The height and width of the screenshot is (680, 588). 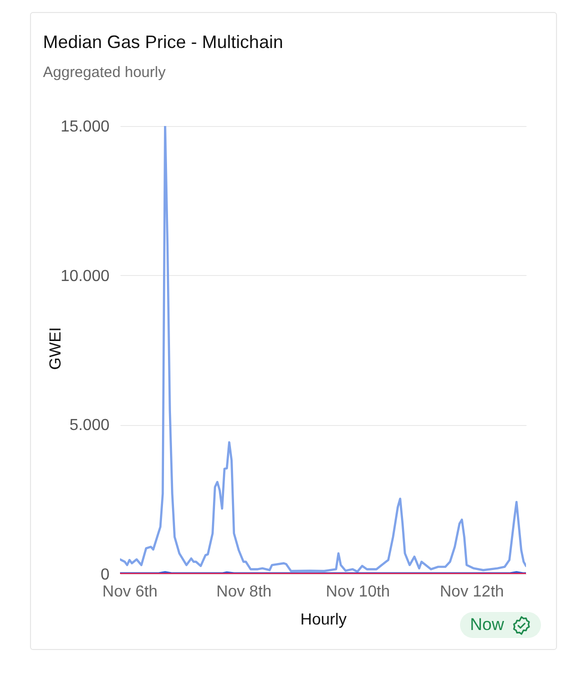 What do you see at coordinates (323, 620) in the screenshot?
I see `x-axis-title: Hourly` at bounding box center [323, 620].